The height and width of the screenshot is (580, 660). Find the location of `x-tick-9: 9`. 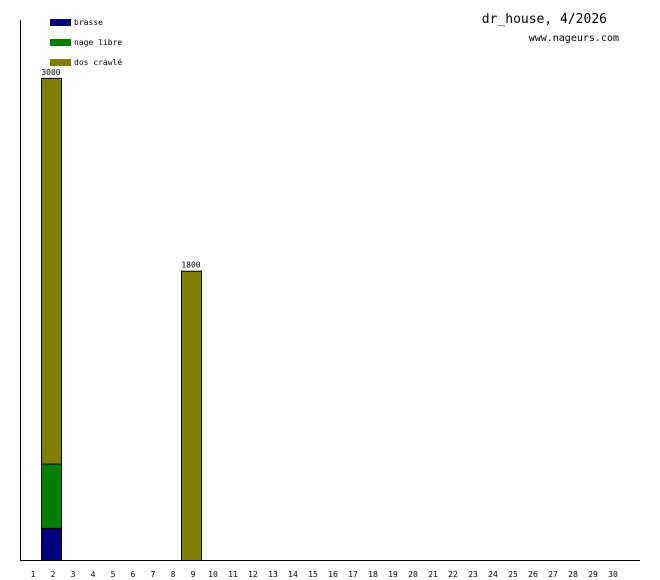

x-tick-9: 9 is located at coordinates (193, 574).